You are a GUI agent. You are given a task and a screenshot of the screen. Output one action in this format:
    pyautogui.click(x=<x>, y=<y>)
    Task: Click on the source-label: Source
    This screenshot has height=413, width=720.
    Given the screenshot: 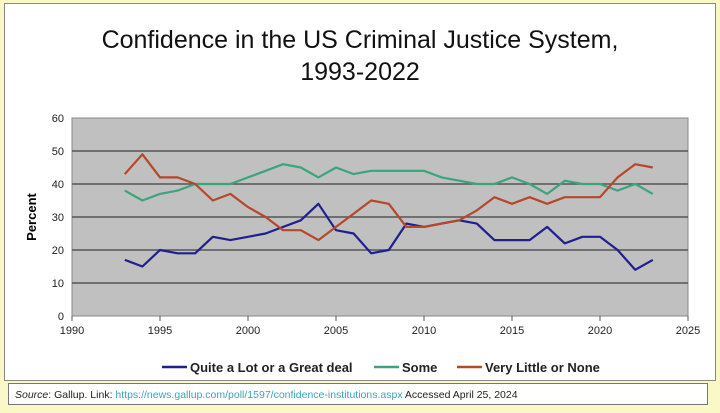 What is the action you would take?
    pyautogui.click(x=32, y=395)
    